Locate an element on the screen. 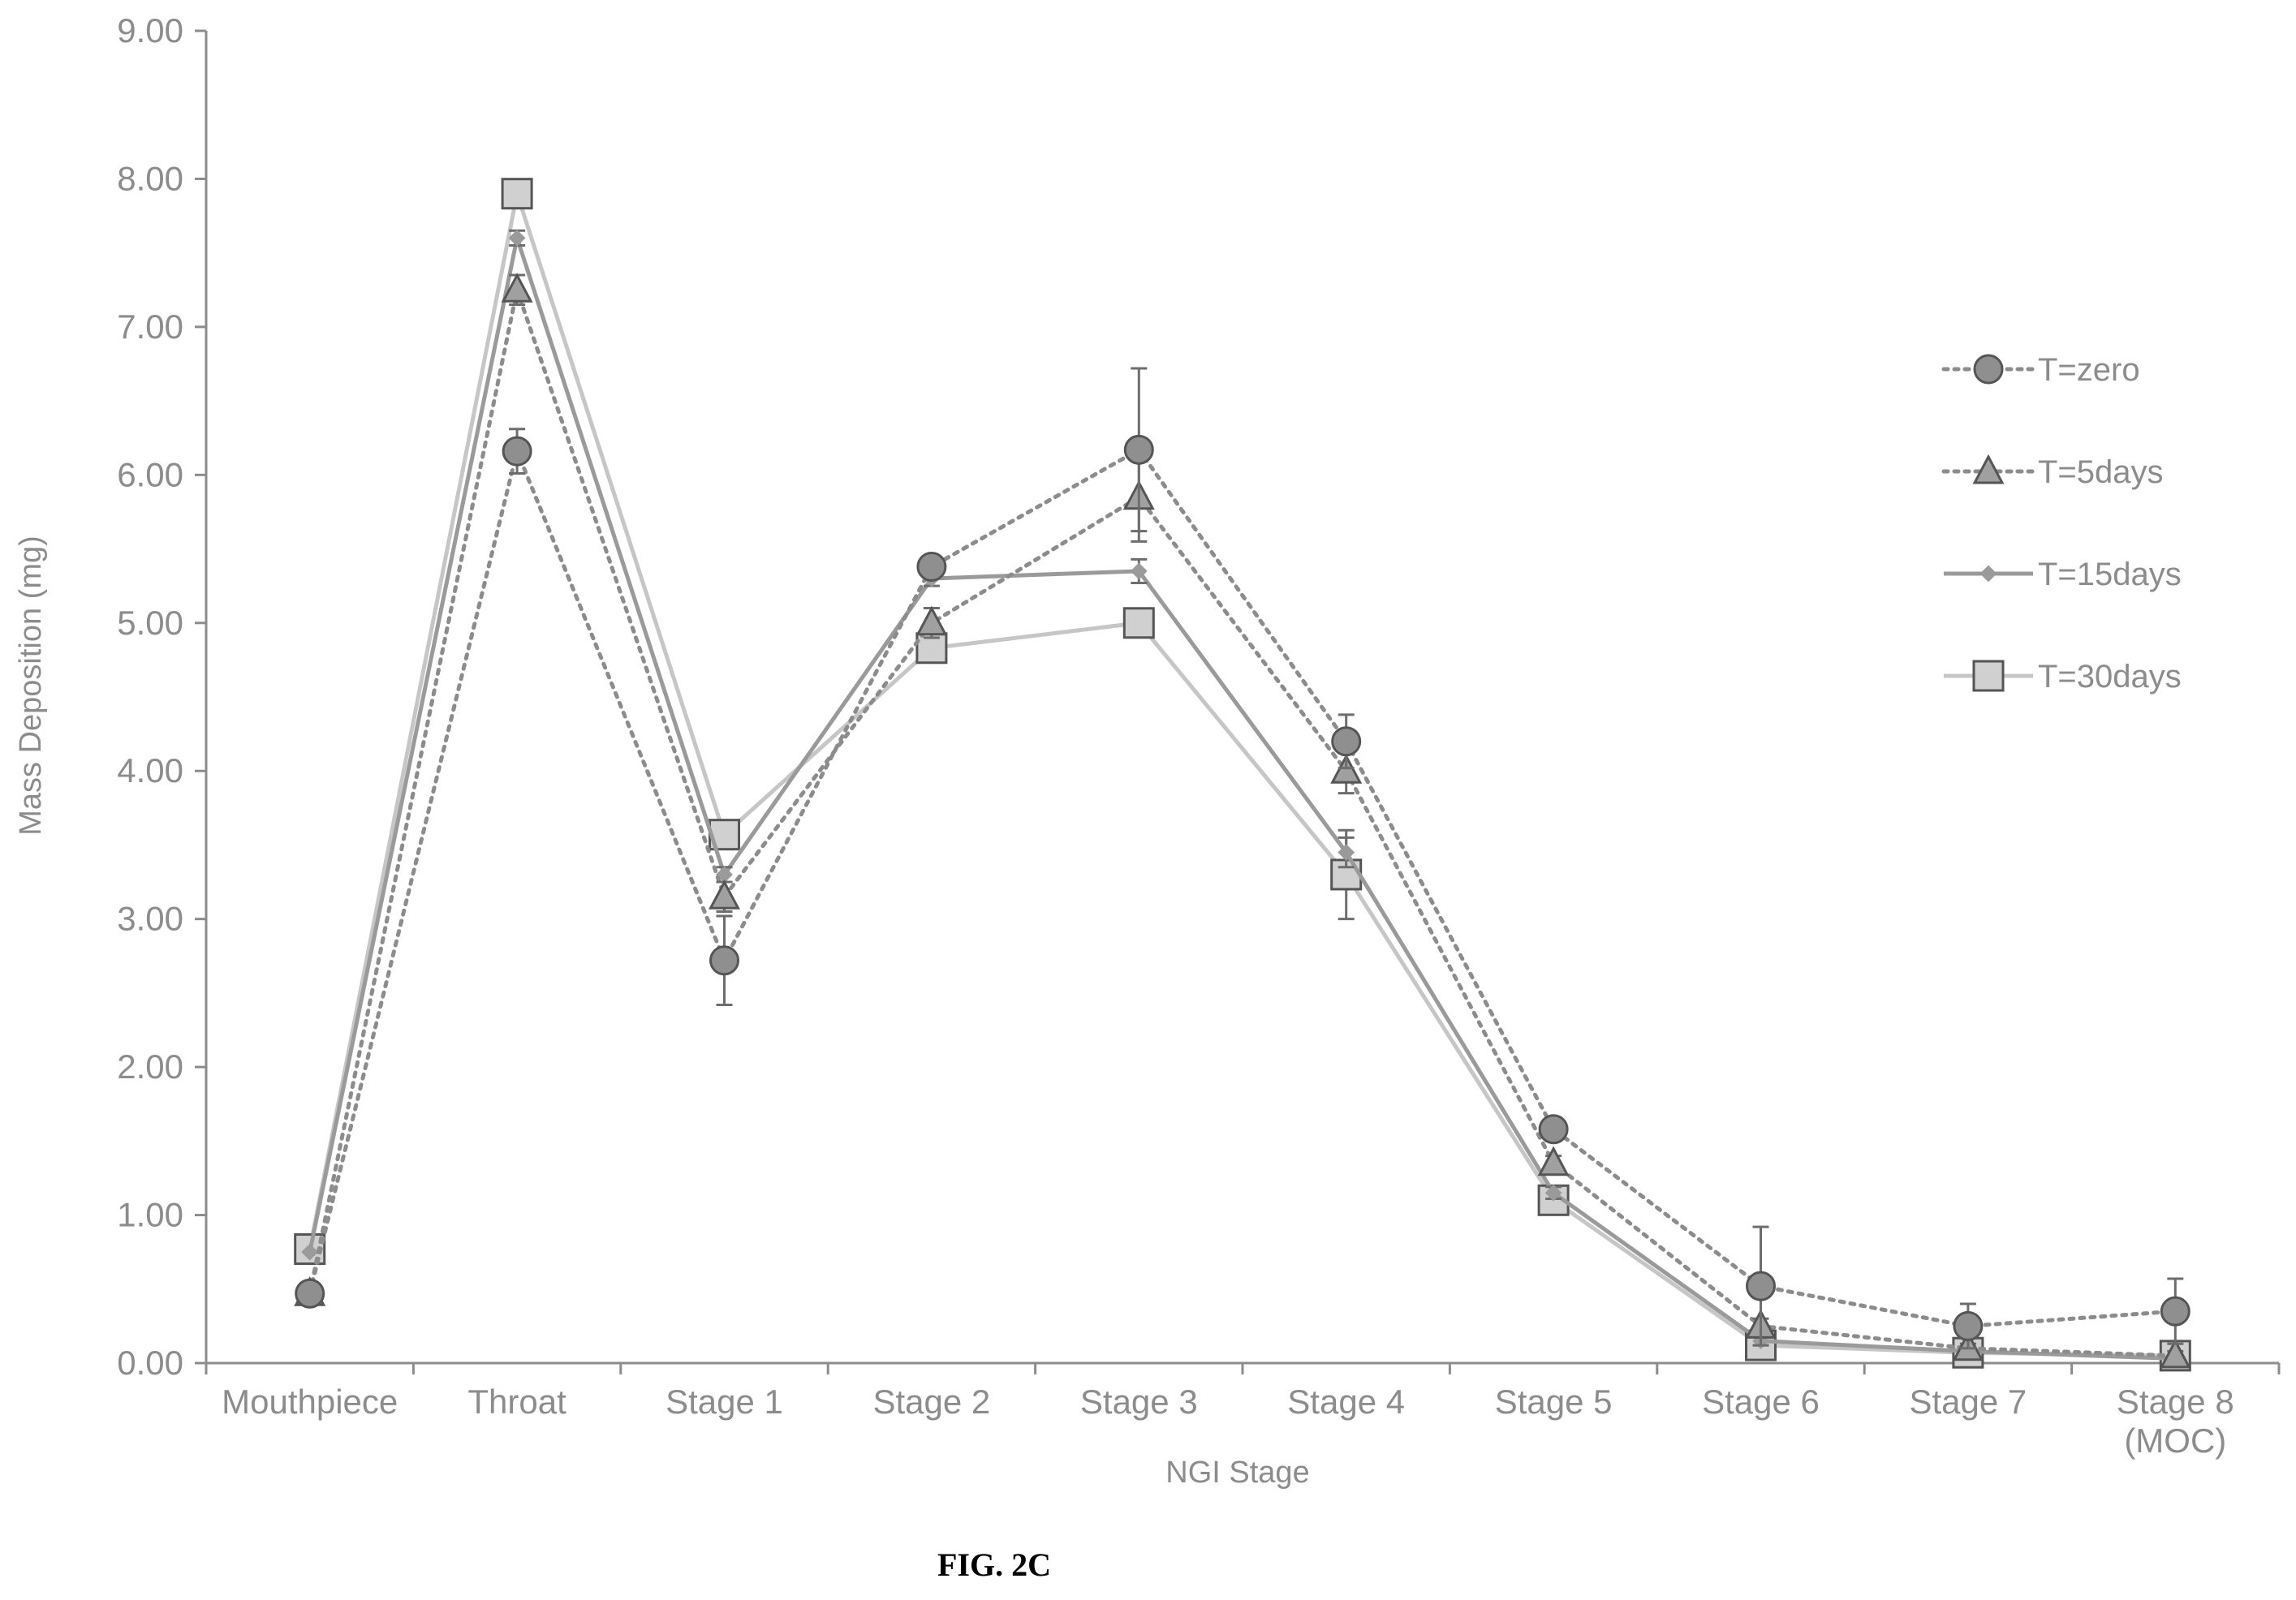 Image resolution: width=2296 pixels, height=1600 pixels. y-tick-label: 4.00 is located at coordinates (150, 770).